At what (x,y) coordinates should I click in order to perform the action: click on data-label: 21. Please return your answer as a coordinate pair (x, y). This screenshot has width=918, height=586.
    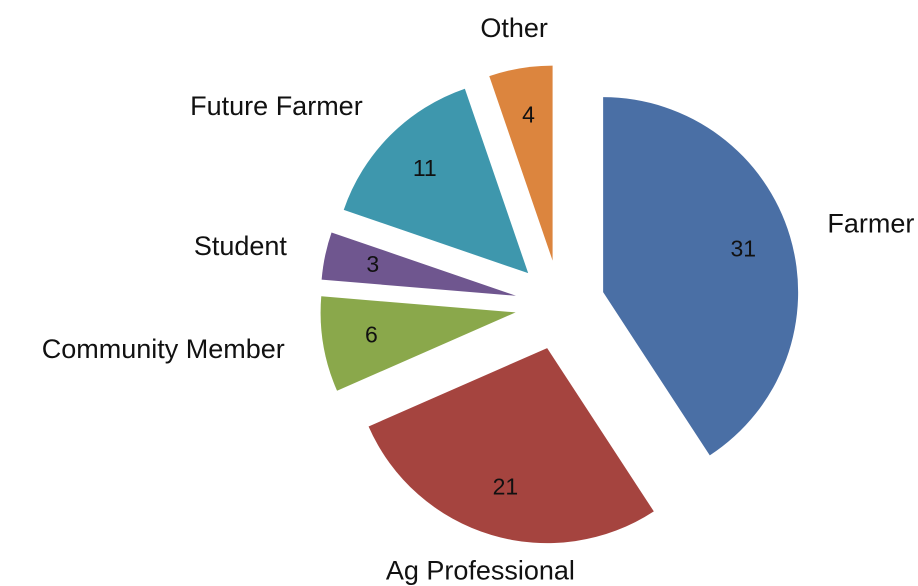
    Looking at the image, I should click on (506, 486).